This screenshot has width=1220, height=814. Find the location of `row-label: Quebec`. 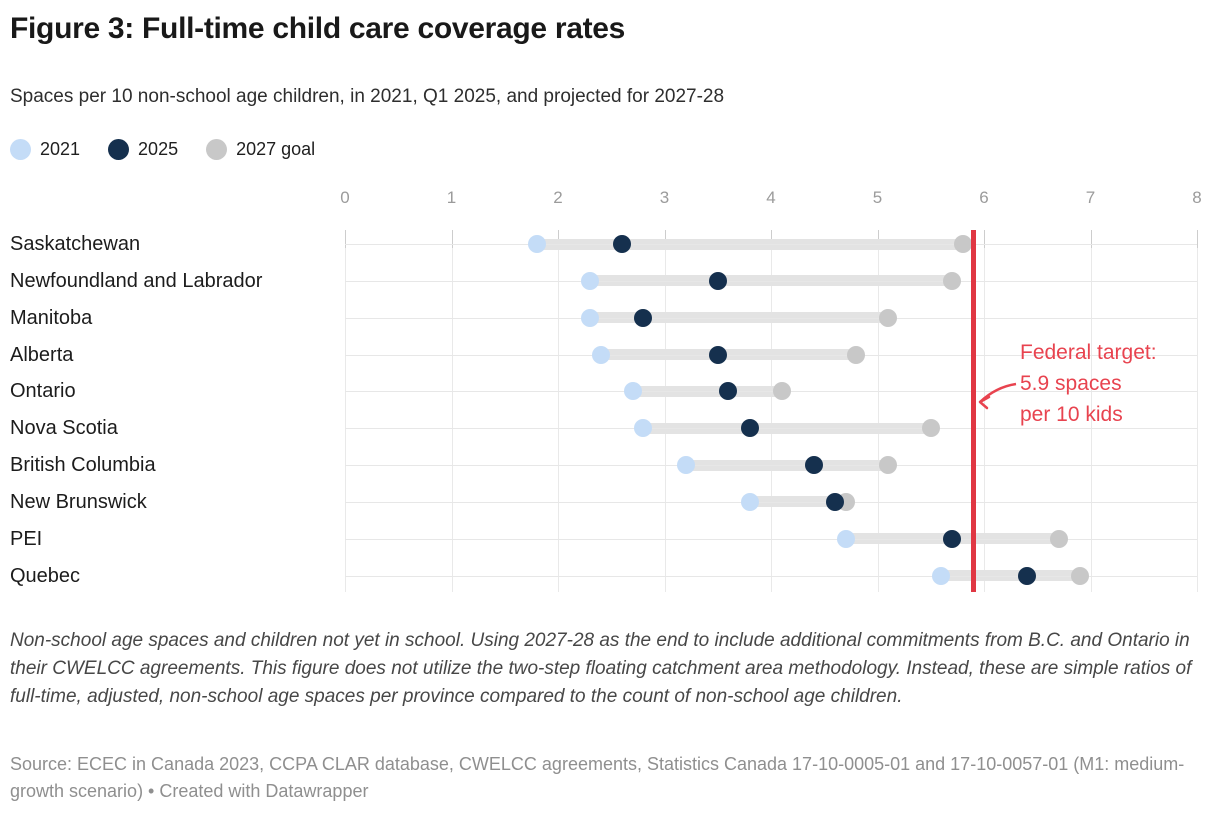

row-label: Quebec is located at coordinates (45, 575).